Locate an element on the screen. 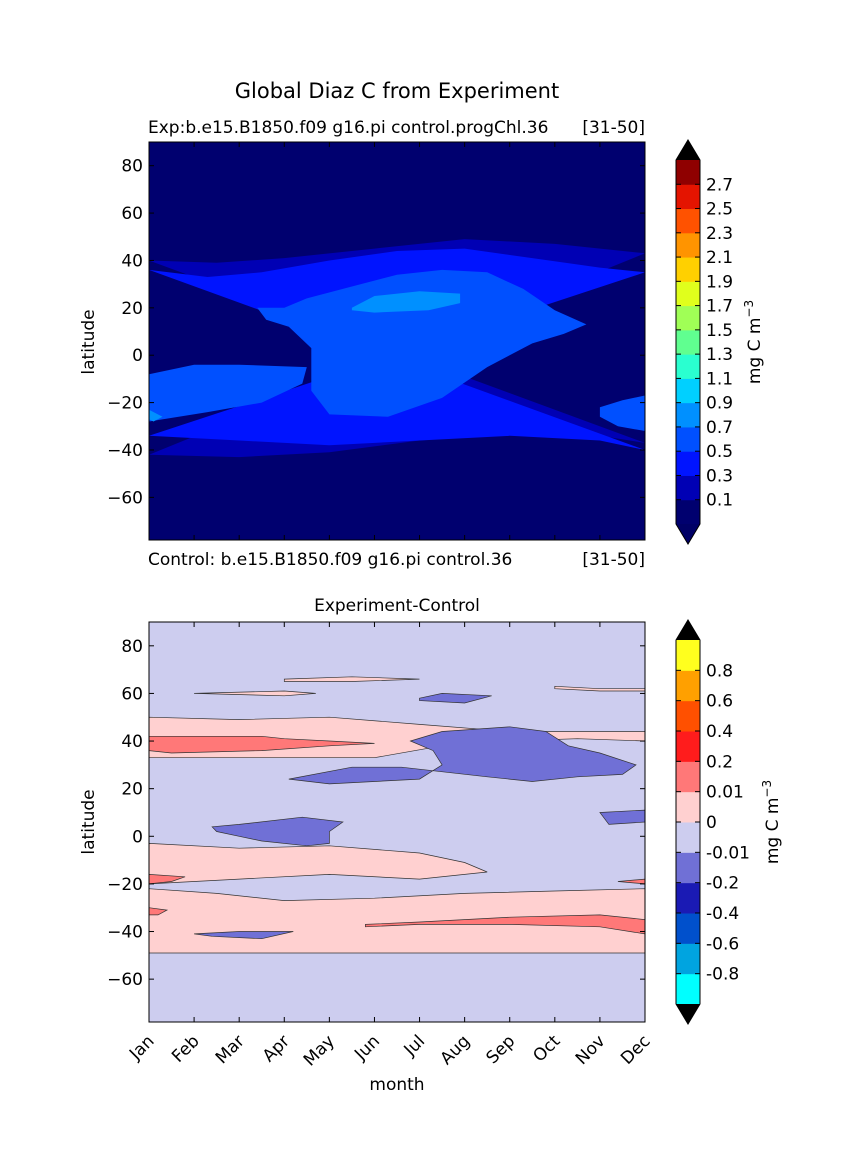 Image resolution: width=866 pixels, height=1174 pixels. x-tick-label: Sep is located at coordinates (500, 1049).